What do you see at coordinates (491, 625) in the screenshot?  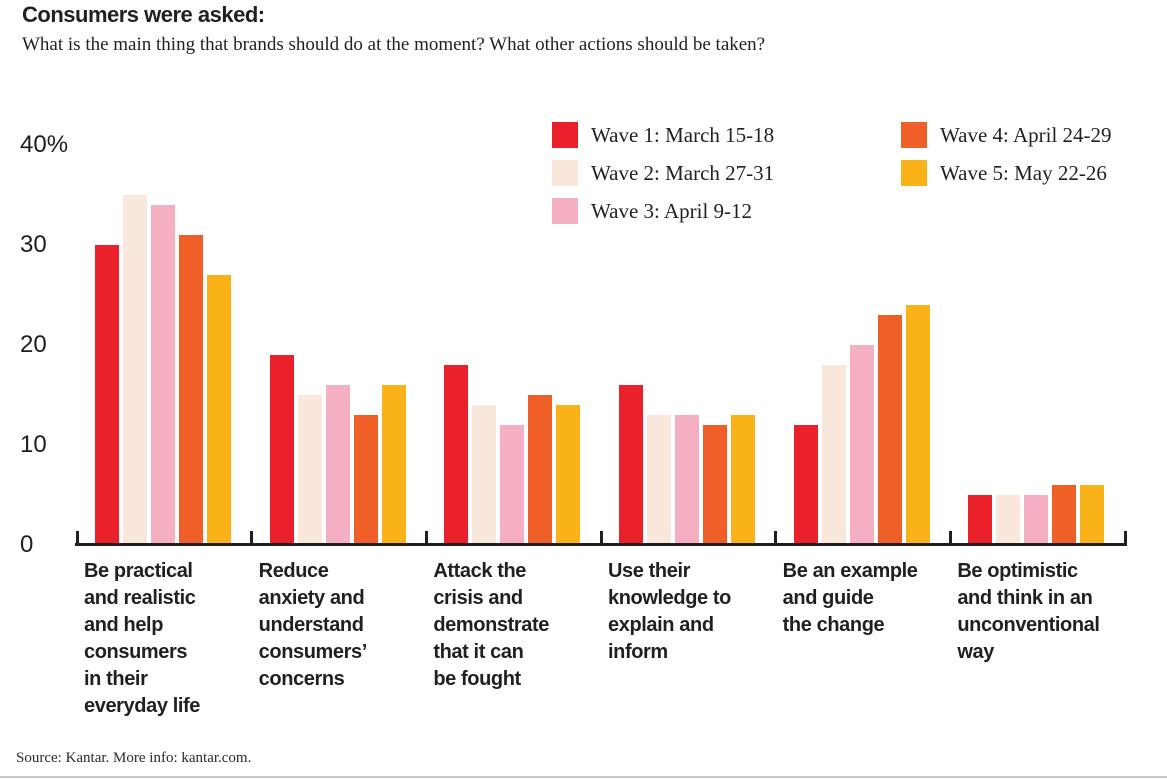 I see `category-label-line: demonstrate` at bounding box center [491, 625].